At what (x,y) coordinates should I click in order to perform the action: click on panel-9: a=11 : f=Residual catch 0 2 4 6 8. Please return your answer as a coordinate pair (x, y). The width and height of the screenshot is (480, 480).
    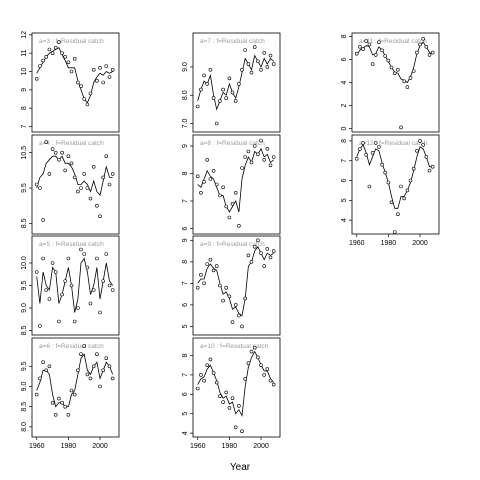
    Looking at the image, I should click on (390, 82).